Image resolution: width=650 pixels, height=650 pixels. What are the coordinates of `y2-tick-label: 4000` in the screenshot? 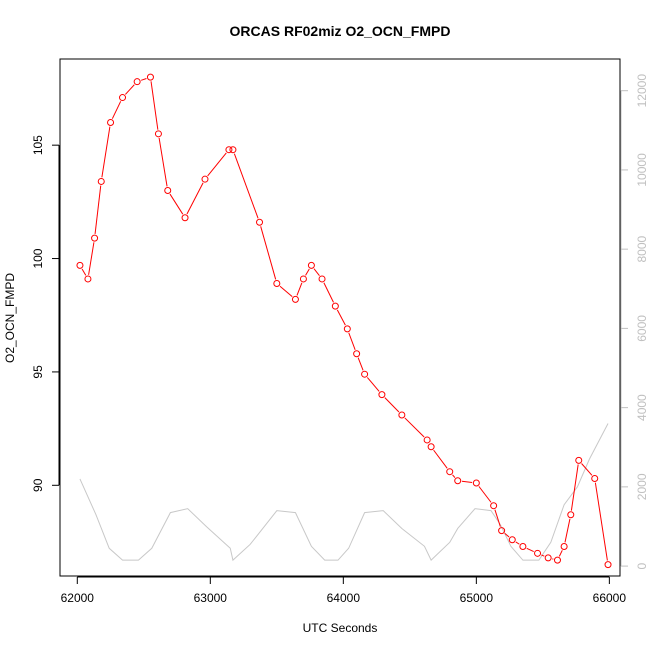 It's located at (642, 407).